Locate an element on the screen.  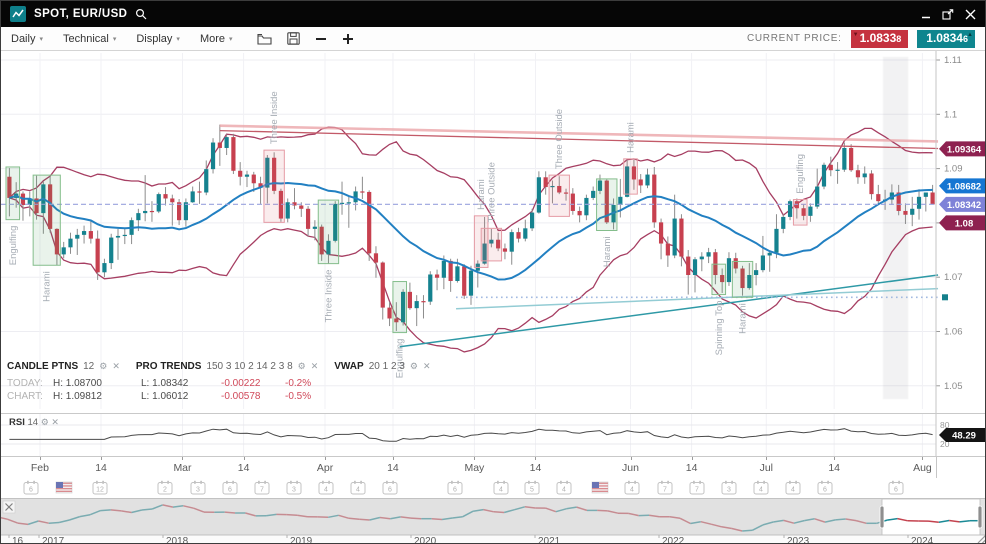
popout-button is located at coordinates (948, 14).